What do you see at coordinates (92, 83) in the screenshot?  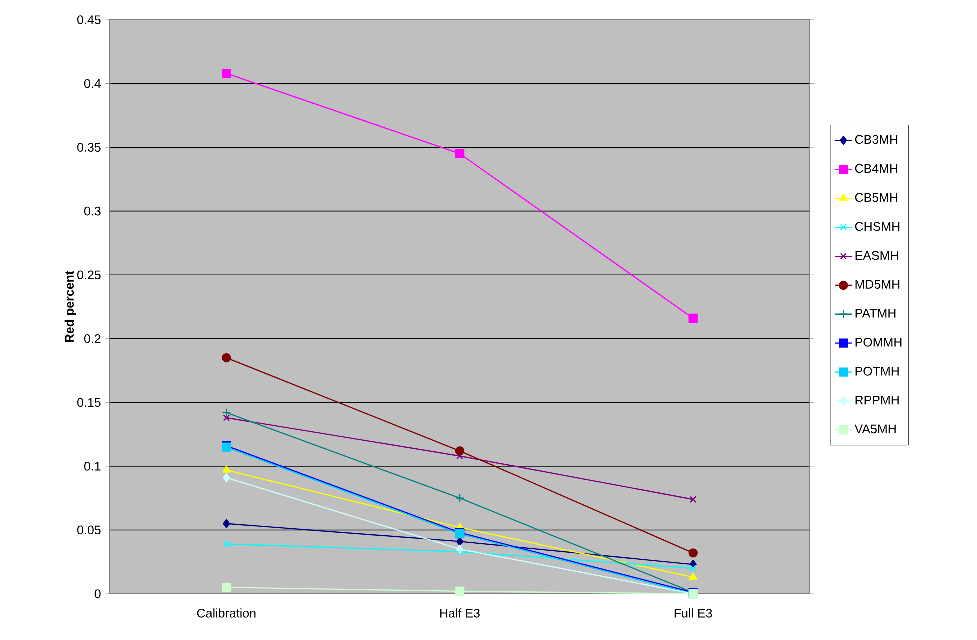 I see `y-tick-label: 0.4` at bounding box center [92, 83].